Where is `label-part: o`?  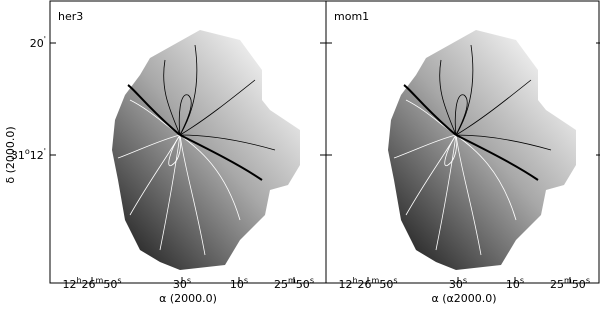
label-part: o is located at coordinates (27, 151).